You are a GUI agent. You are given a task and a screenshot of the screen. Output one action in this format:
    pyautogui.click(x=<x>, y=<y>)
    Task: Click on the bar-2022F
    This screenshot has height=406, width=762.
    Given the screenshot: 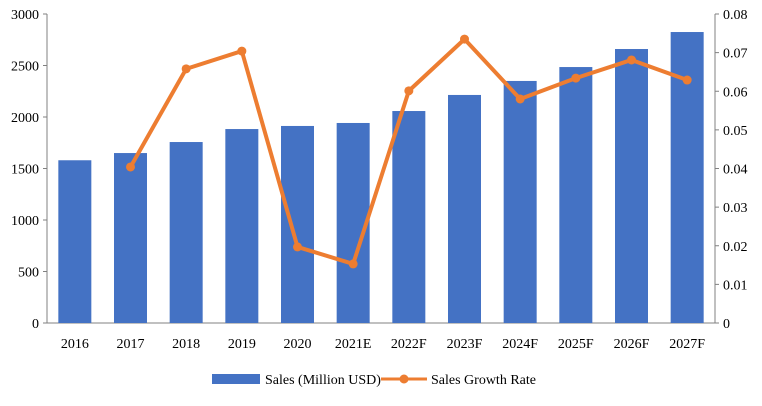 What is the action you would take?
    pyautogui.click(x=409, y=217)
    